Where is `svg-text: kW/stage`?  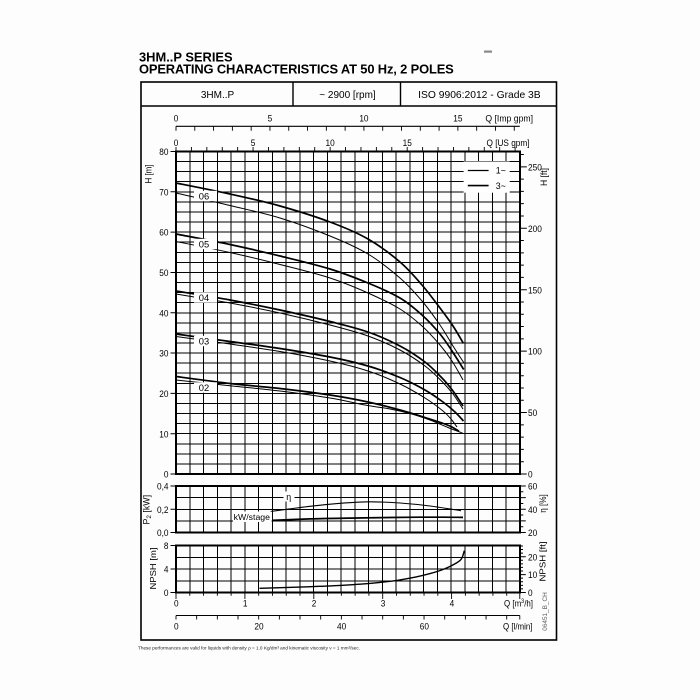 svg-text: kW/stage is located at coordinates (252, 517).